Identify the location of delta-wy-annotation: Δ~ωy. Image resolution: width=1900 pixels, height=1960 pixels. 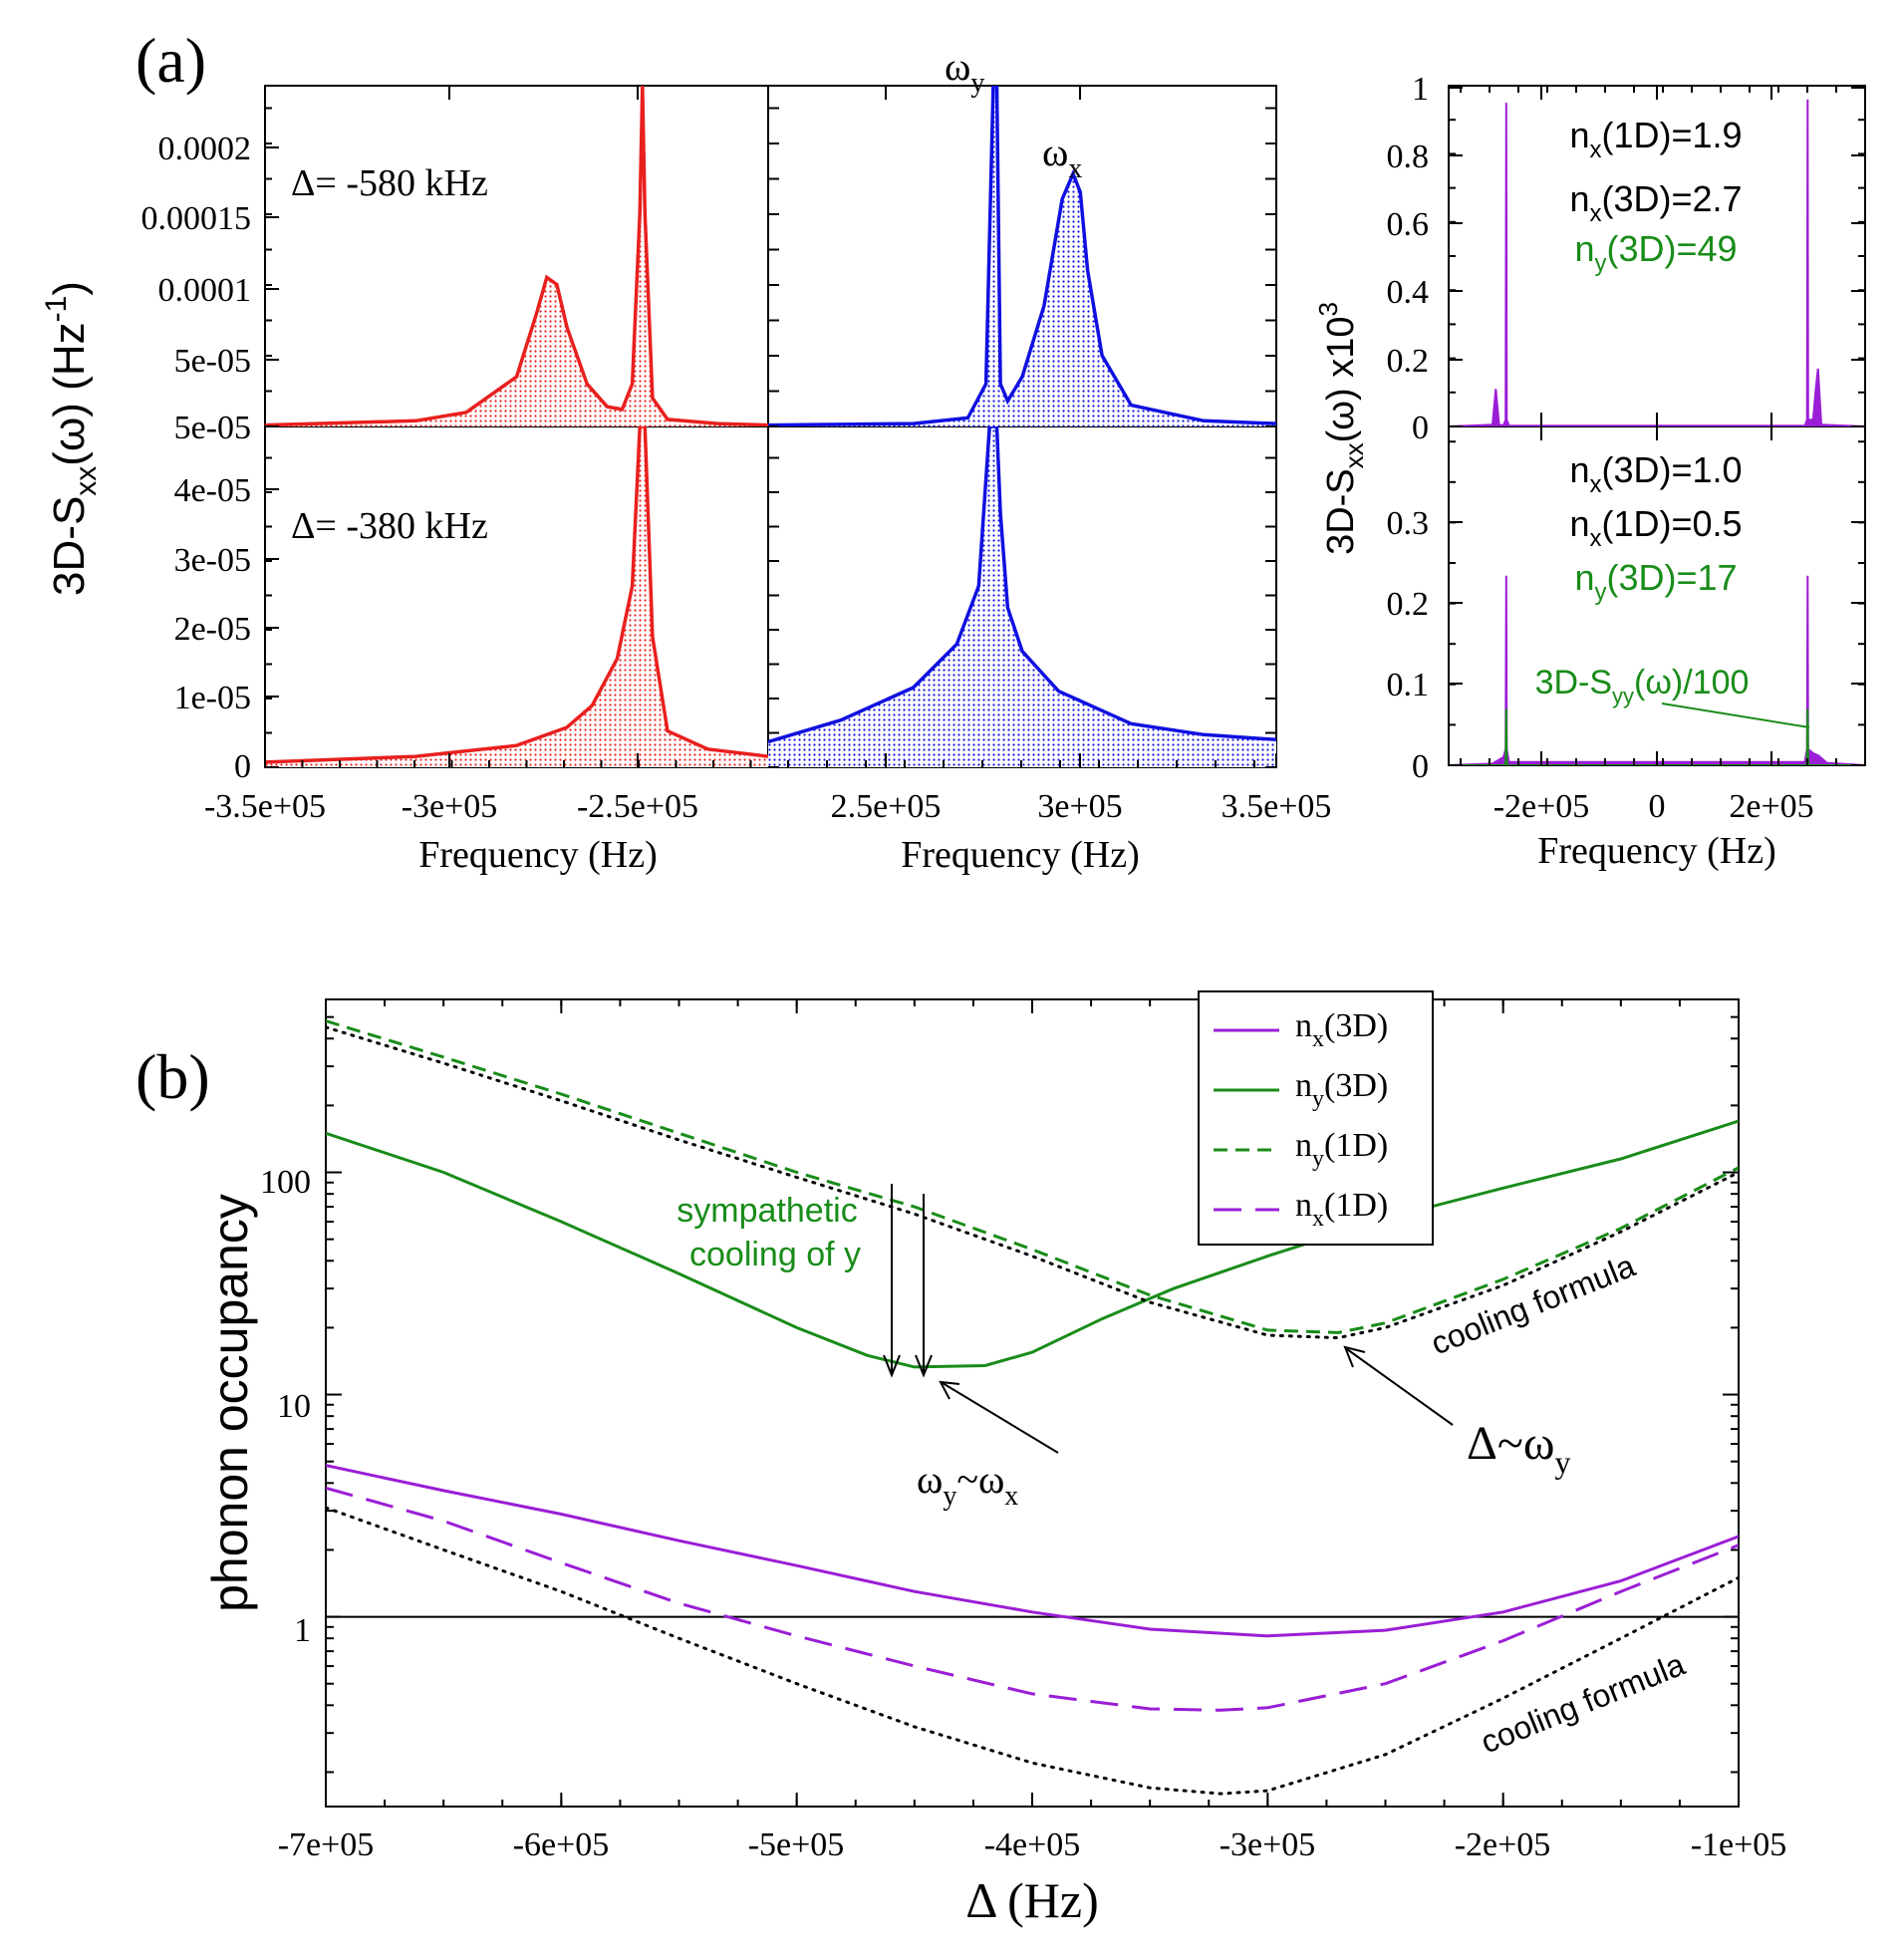
(1518, 1448).